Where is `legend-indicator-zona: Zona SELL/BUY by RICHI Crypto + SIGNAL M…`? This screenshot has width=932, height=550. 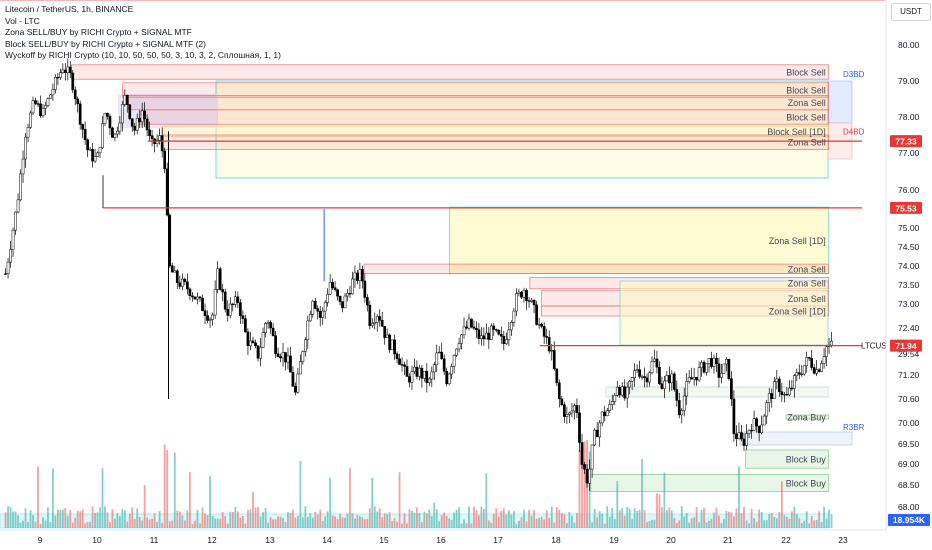
legend-indicator-zona: Zona SELL/BUY by RICHI Crypto + SIGNAL M… is located at coordinates (98, 32).